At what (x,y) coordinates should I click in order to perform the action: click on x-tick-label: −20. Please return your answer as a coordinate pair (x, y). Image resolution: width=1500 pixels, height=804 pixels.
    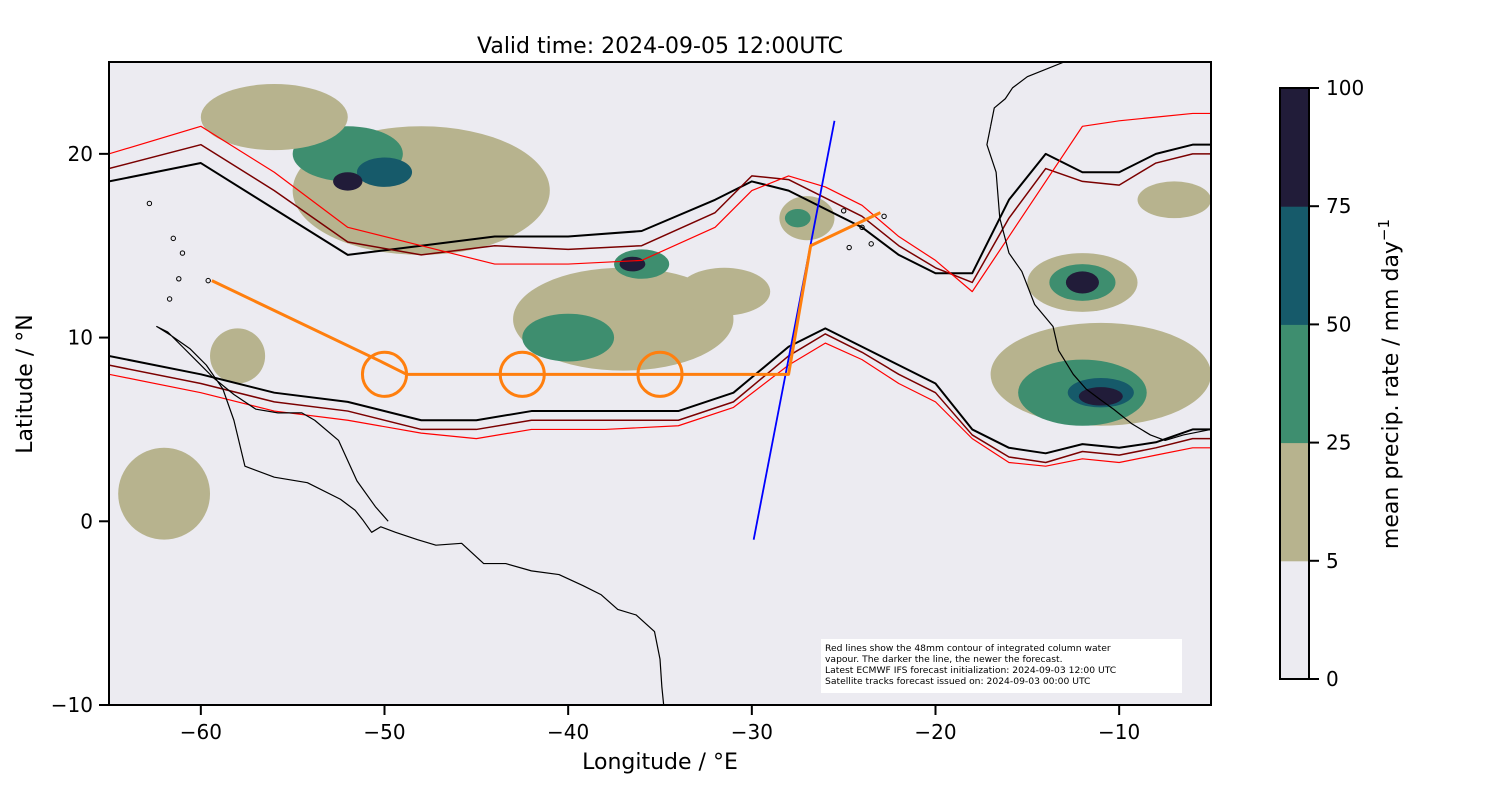
    Looking at the image, I should click on (935, 732).